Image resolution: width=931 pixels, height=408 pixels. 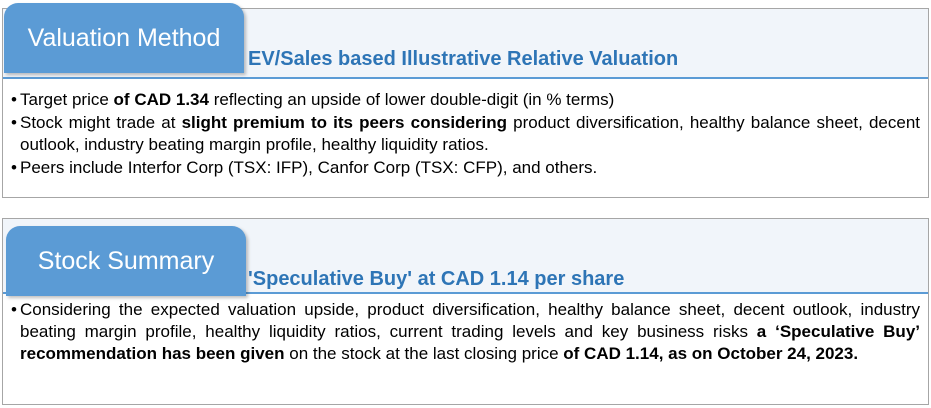 What do you see at coordinates (711, 353) in the screenshot?
I see `bullet-text-run: of CAD 1.14, as on October 24, 2023.` at bounding box center [711, 353].